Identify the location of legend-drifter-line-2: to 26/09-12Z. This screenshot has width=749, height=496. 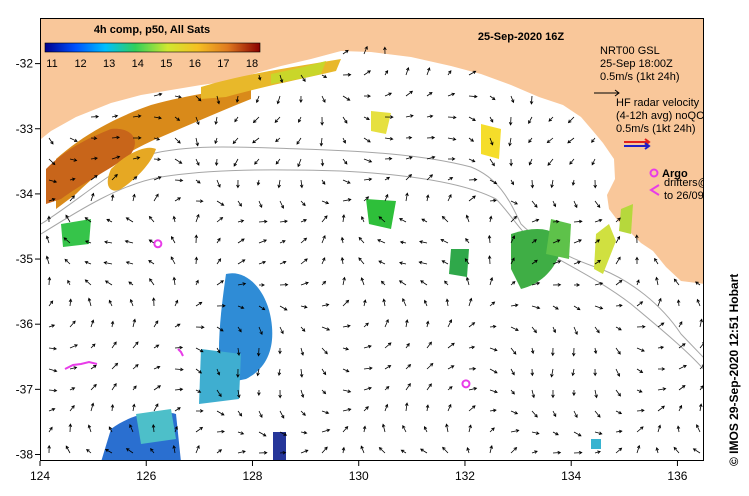
(684, 196).